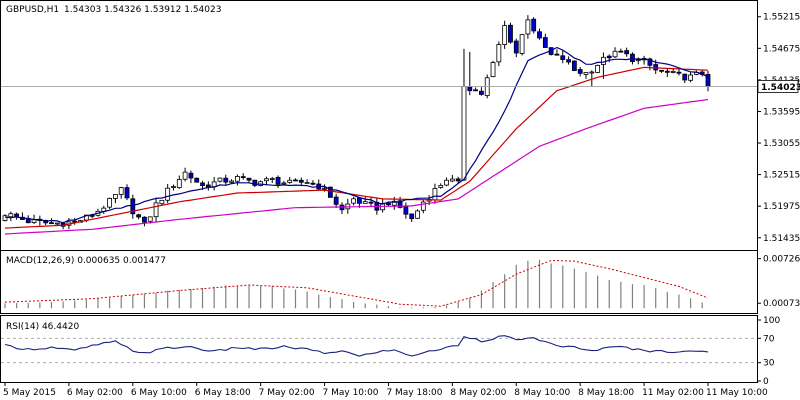  Describe the element at coordinates (737, 393) in the screenshot. I see `time-tick-label: 11 May 10:00` at that location.